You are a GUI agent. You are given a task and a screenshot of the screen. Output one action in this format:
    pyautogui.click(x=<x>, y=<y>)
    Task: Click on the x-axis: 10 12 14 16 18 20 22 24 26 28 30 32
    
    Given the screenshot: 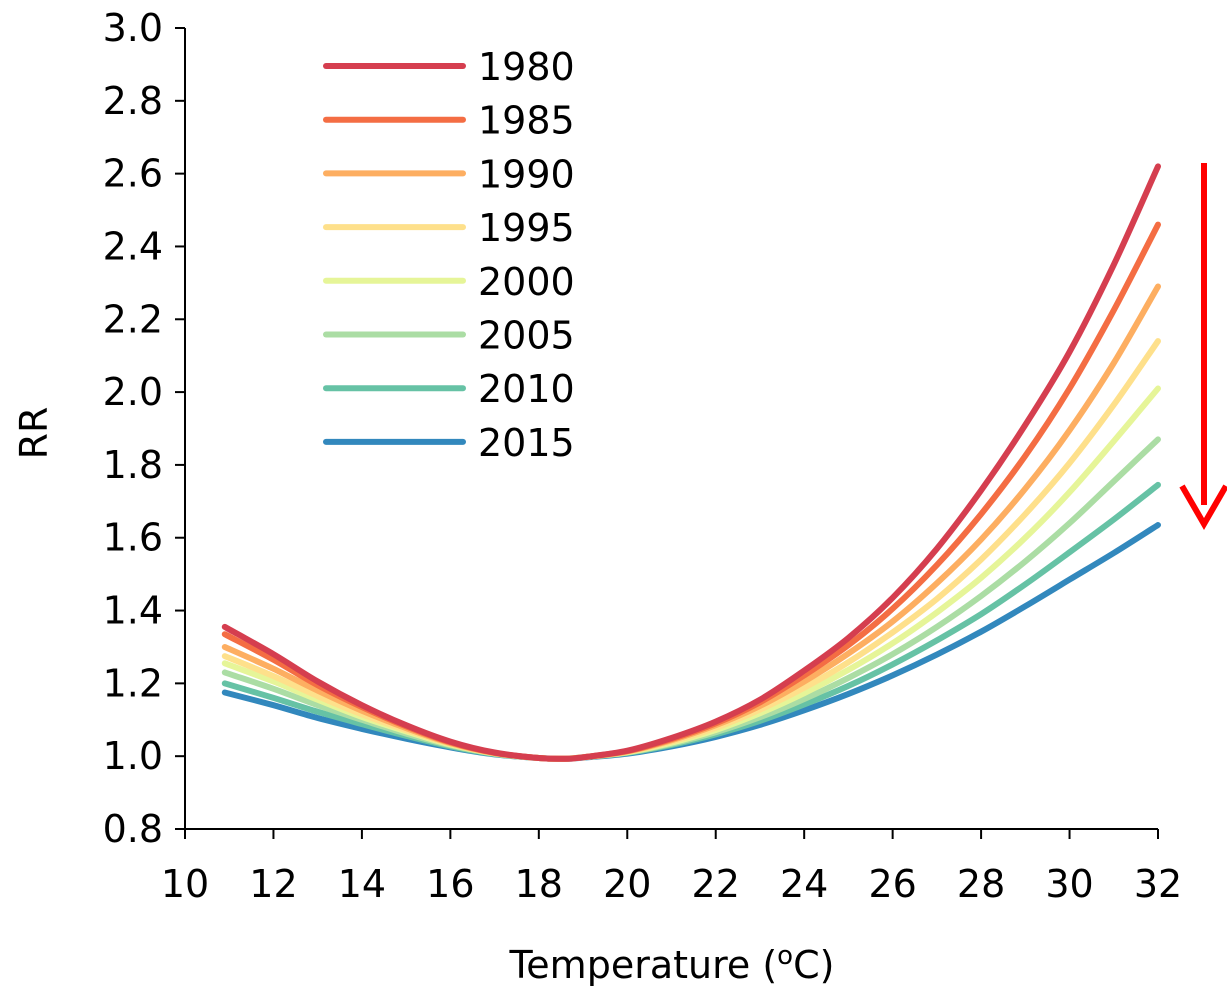 What is the action you would take?
    pyautogui.click(x=671, y=867)
    